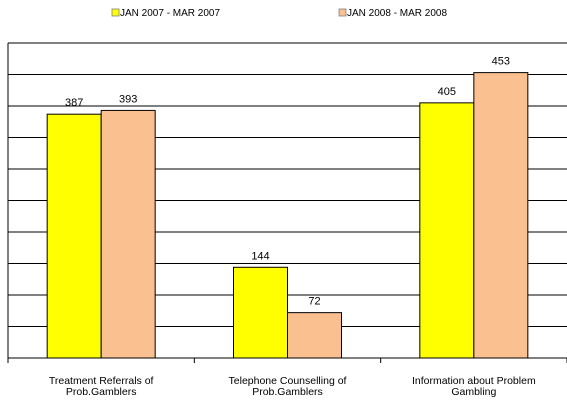  What do you see at coordinates (447, 92) in the screenshot?
I see `data-label: 405` at bounding box center [447, 92].